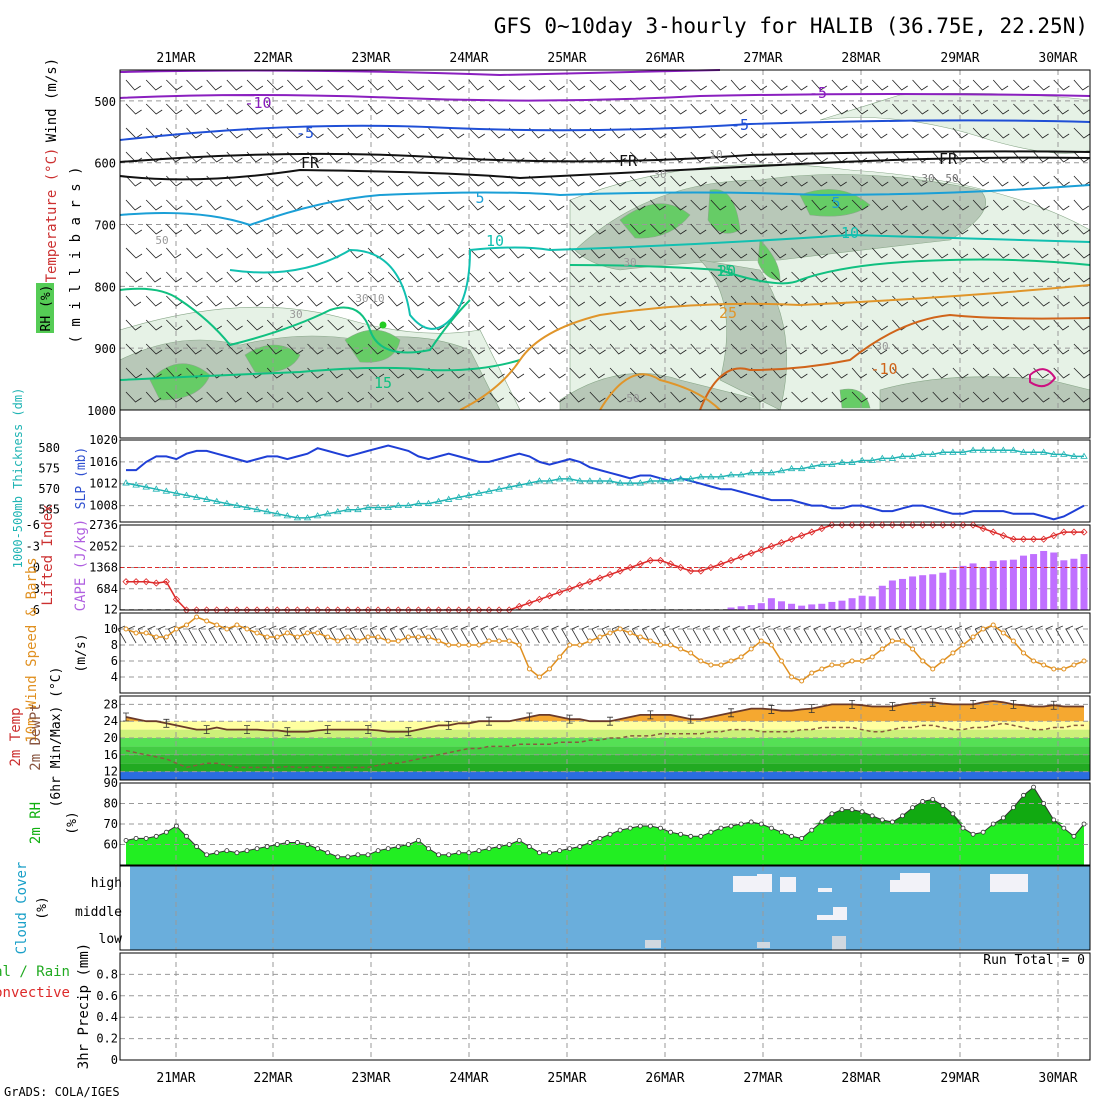  What do you see at coordinates (370, 1078) in the screenshot?
I see `date-label-bottom: 23MAR` at bounding box center [370, 1078].